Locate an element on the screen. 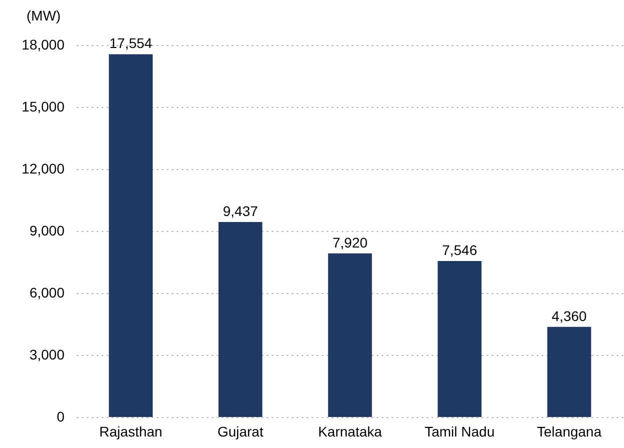 Image resolution: width=624 pixels, height=448 pixels. x-tick-label: Tamil Nadu is located at coordinates (459, 432).